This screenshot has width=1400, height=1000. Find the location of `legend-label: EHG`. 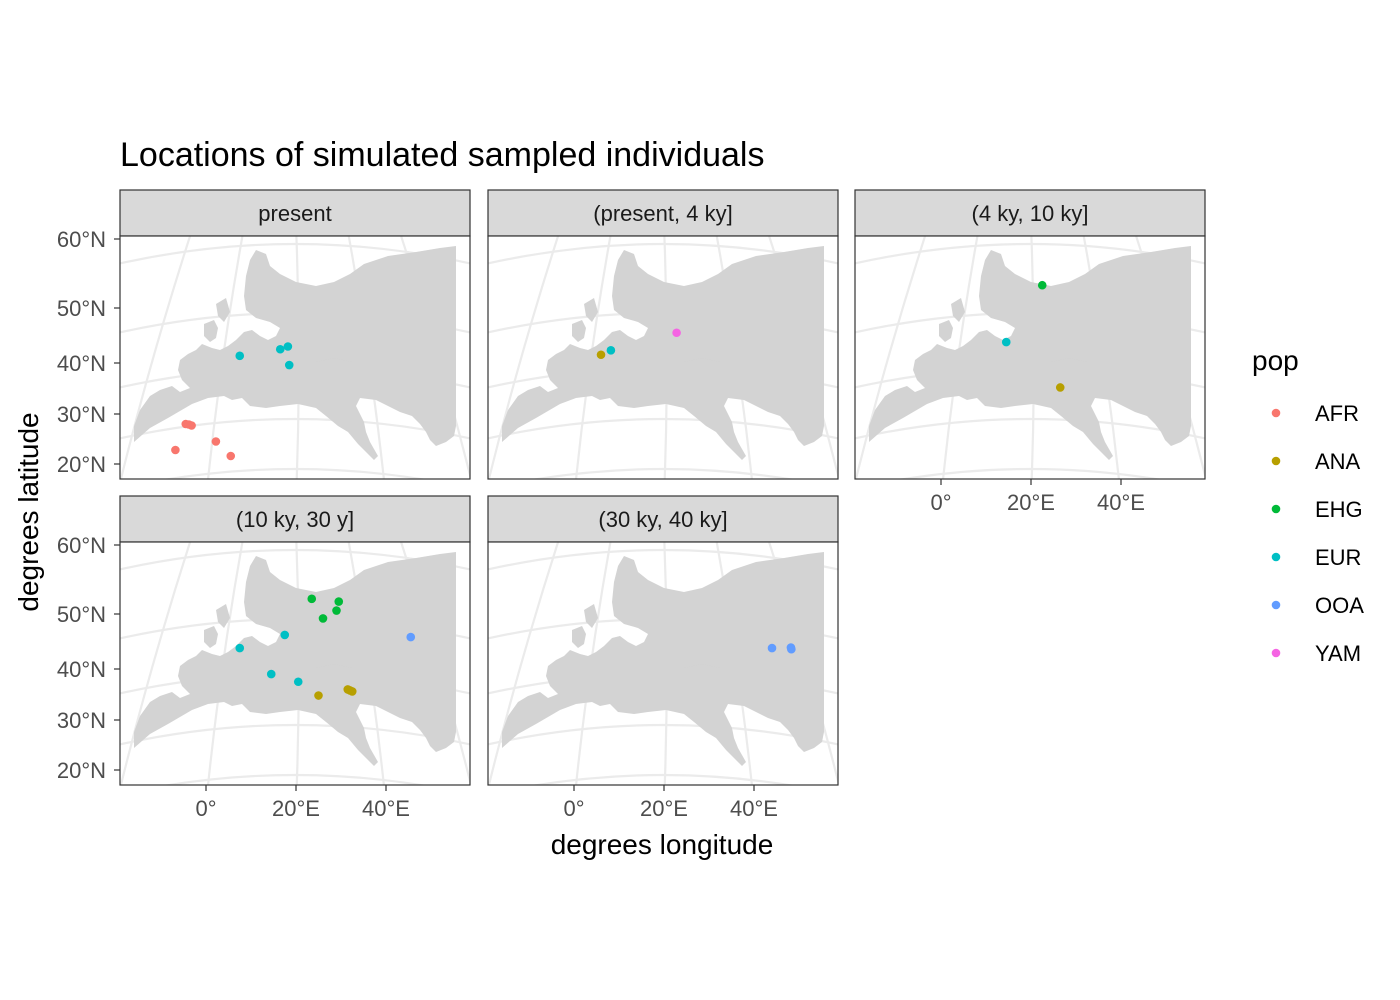

legend-label: EHG is located at coordinates (1339, 509).